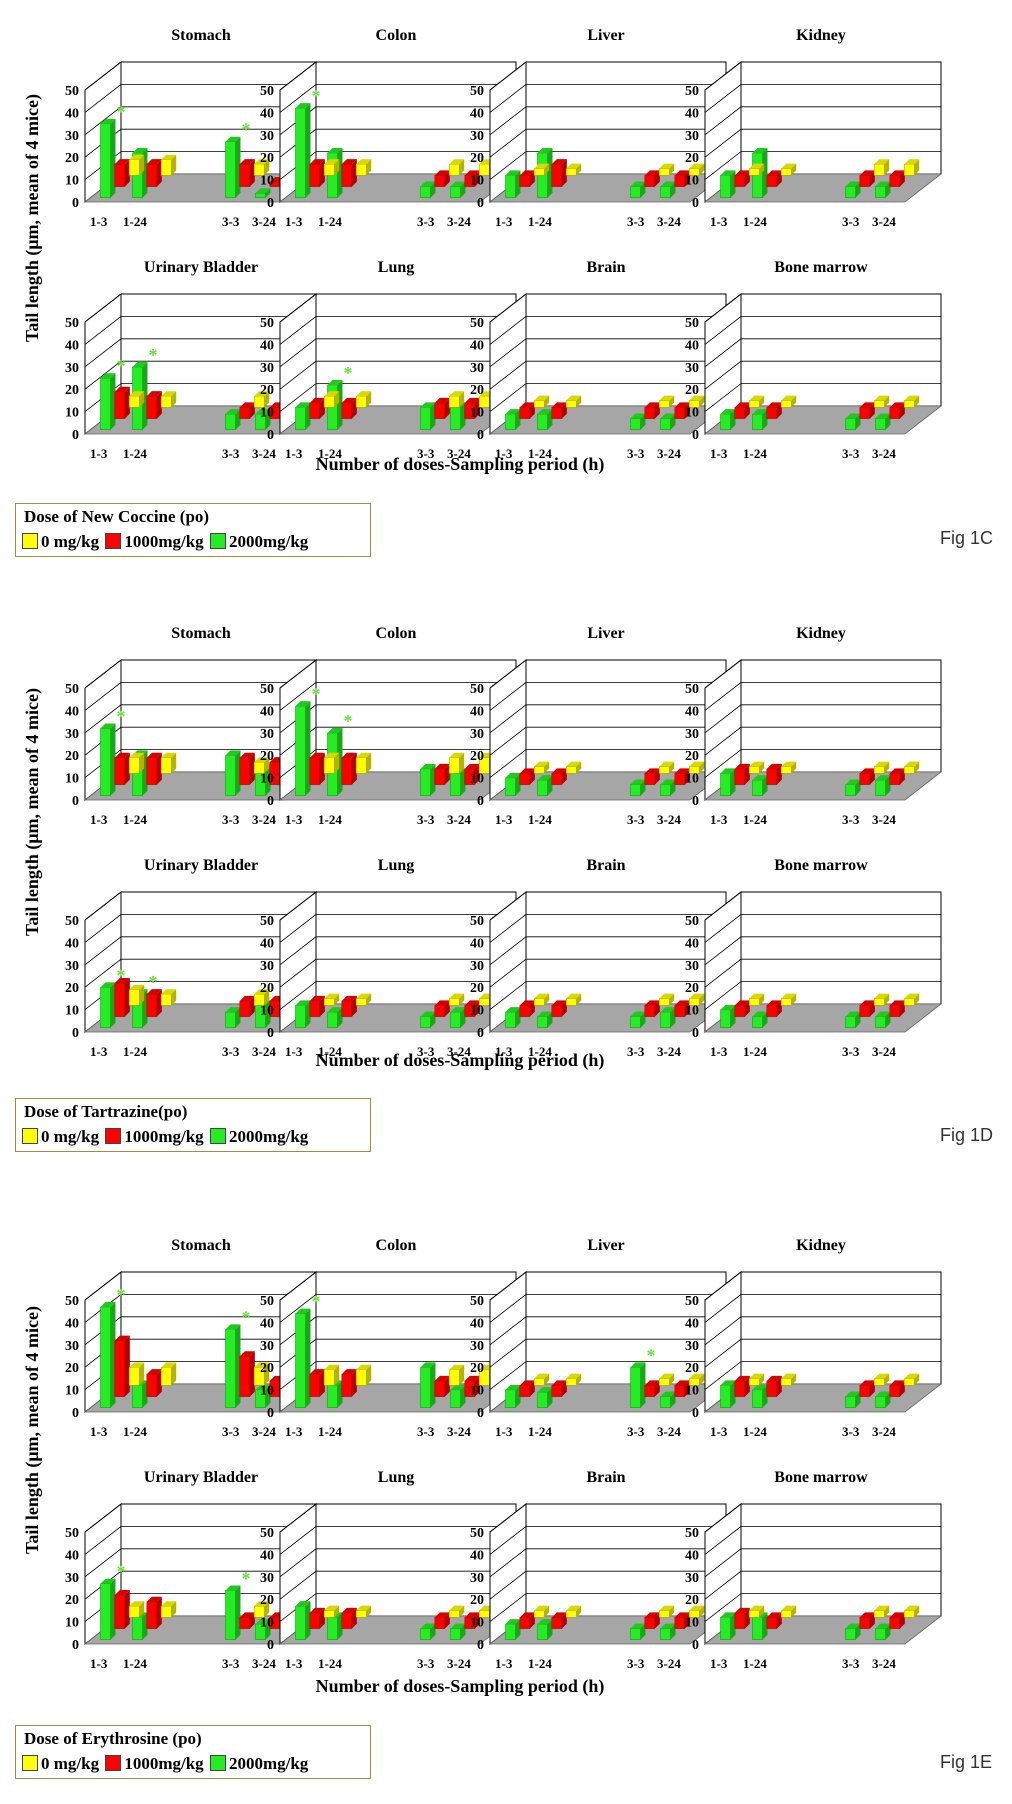 The image size is (1012, 1804). What do you see at coordinates (201, 35) in the screenshot?
I see `panel-title: Stomach` at bounding box center [201, 35].